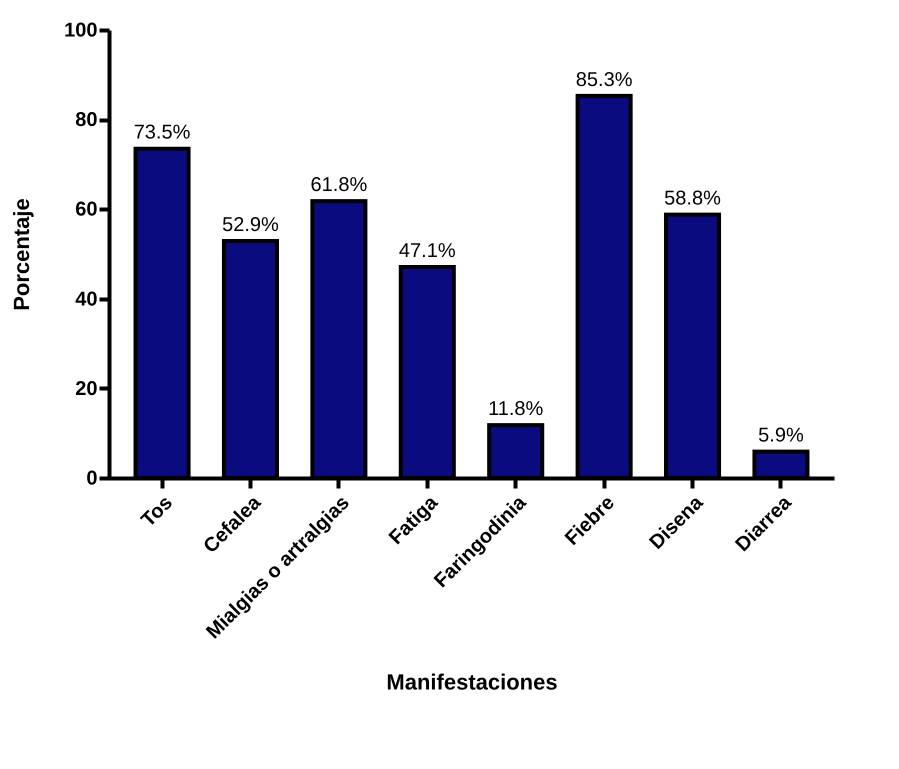  I want to click on data-label: 58.8%, so click(693, 199).